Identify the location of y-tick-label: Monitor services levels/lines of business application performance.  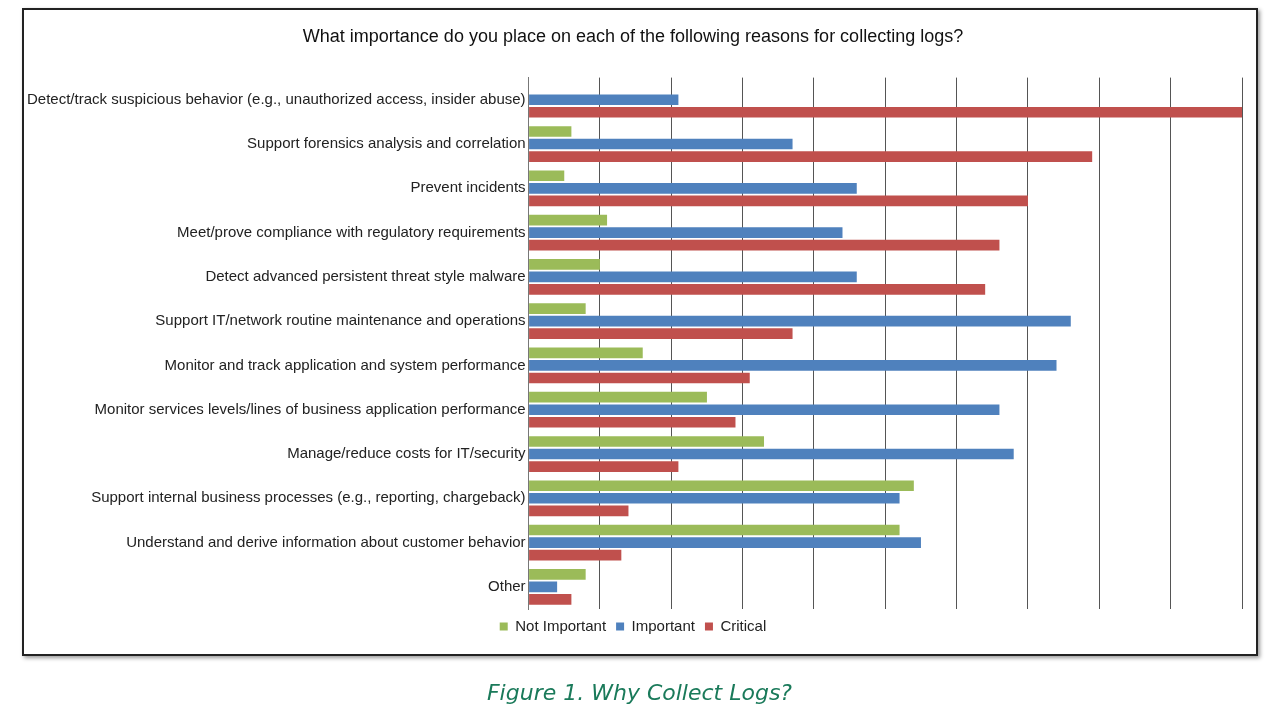
(310, 408).